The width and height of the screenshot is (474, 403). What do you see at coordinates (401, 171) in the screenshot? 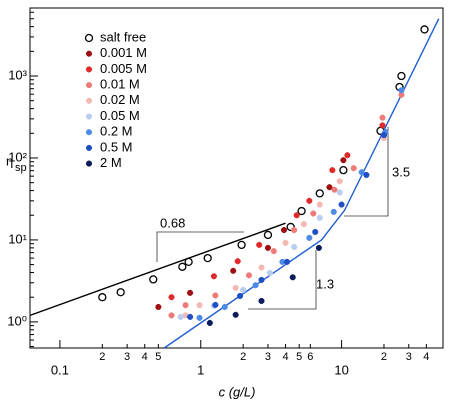
I see `slope-label: 3.5` at bounding box center [401, 171].